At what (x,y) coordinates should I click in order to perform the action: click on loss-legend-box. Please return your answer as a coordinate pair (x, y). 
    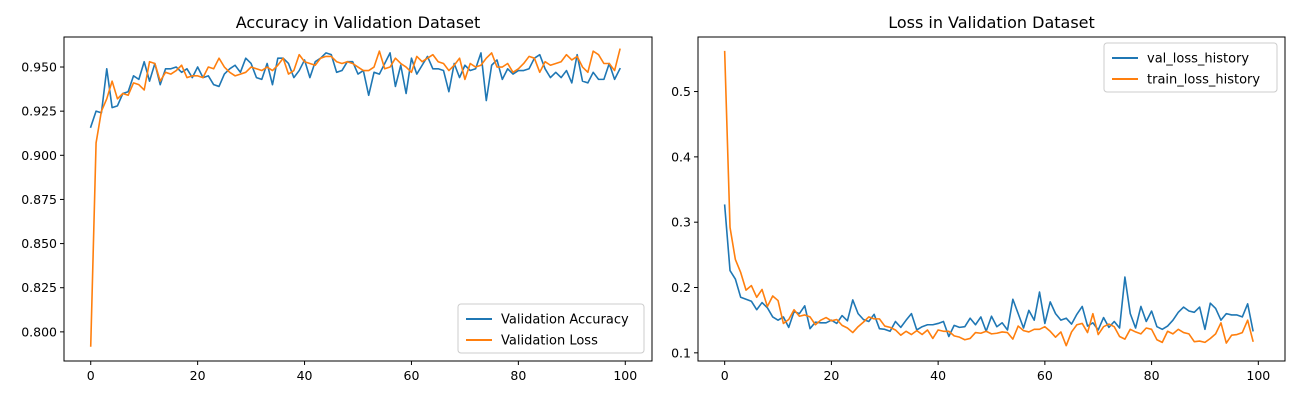
    Looking at the image, I should click on (1190, 67).